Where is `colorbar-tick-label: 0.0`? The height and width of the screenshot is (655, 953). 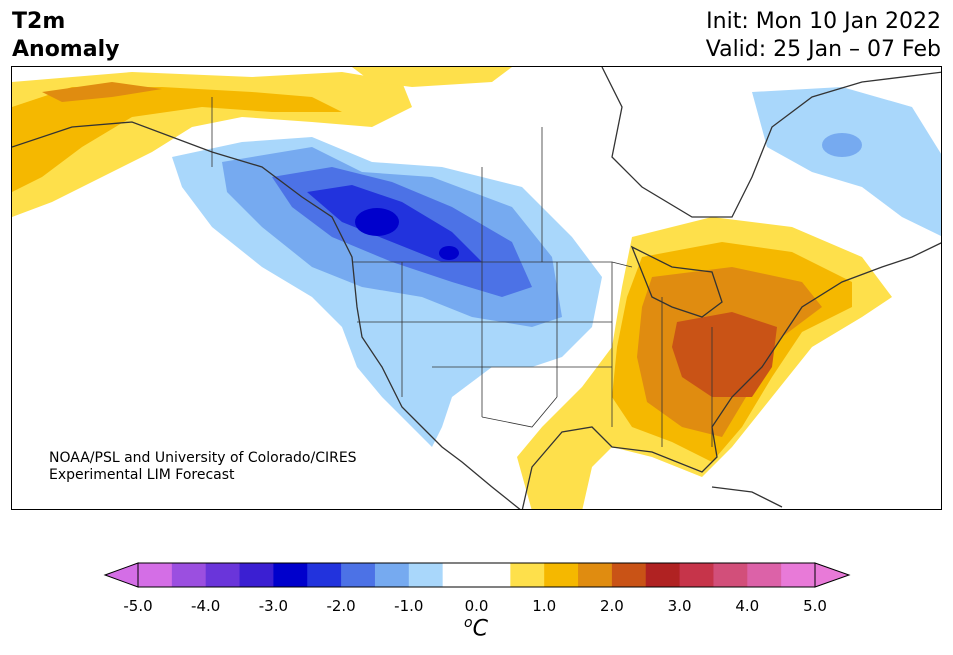
colorbar-tick-label: 0.0 is located at coordinates (476, 606).